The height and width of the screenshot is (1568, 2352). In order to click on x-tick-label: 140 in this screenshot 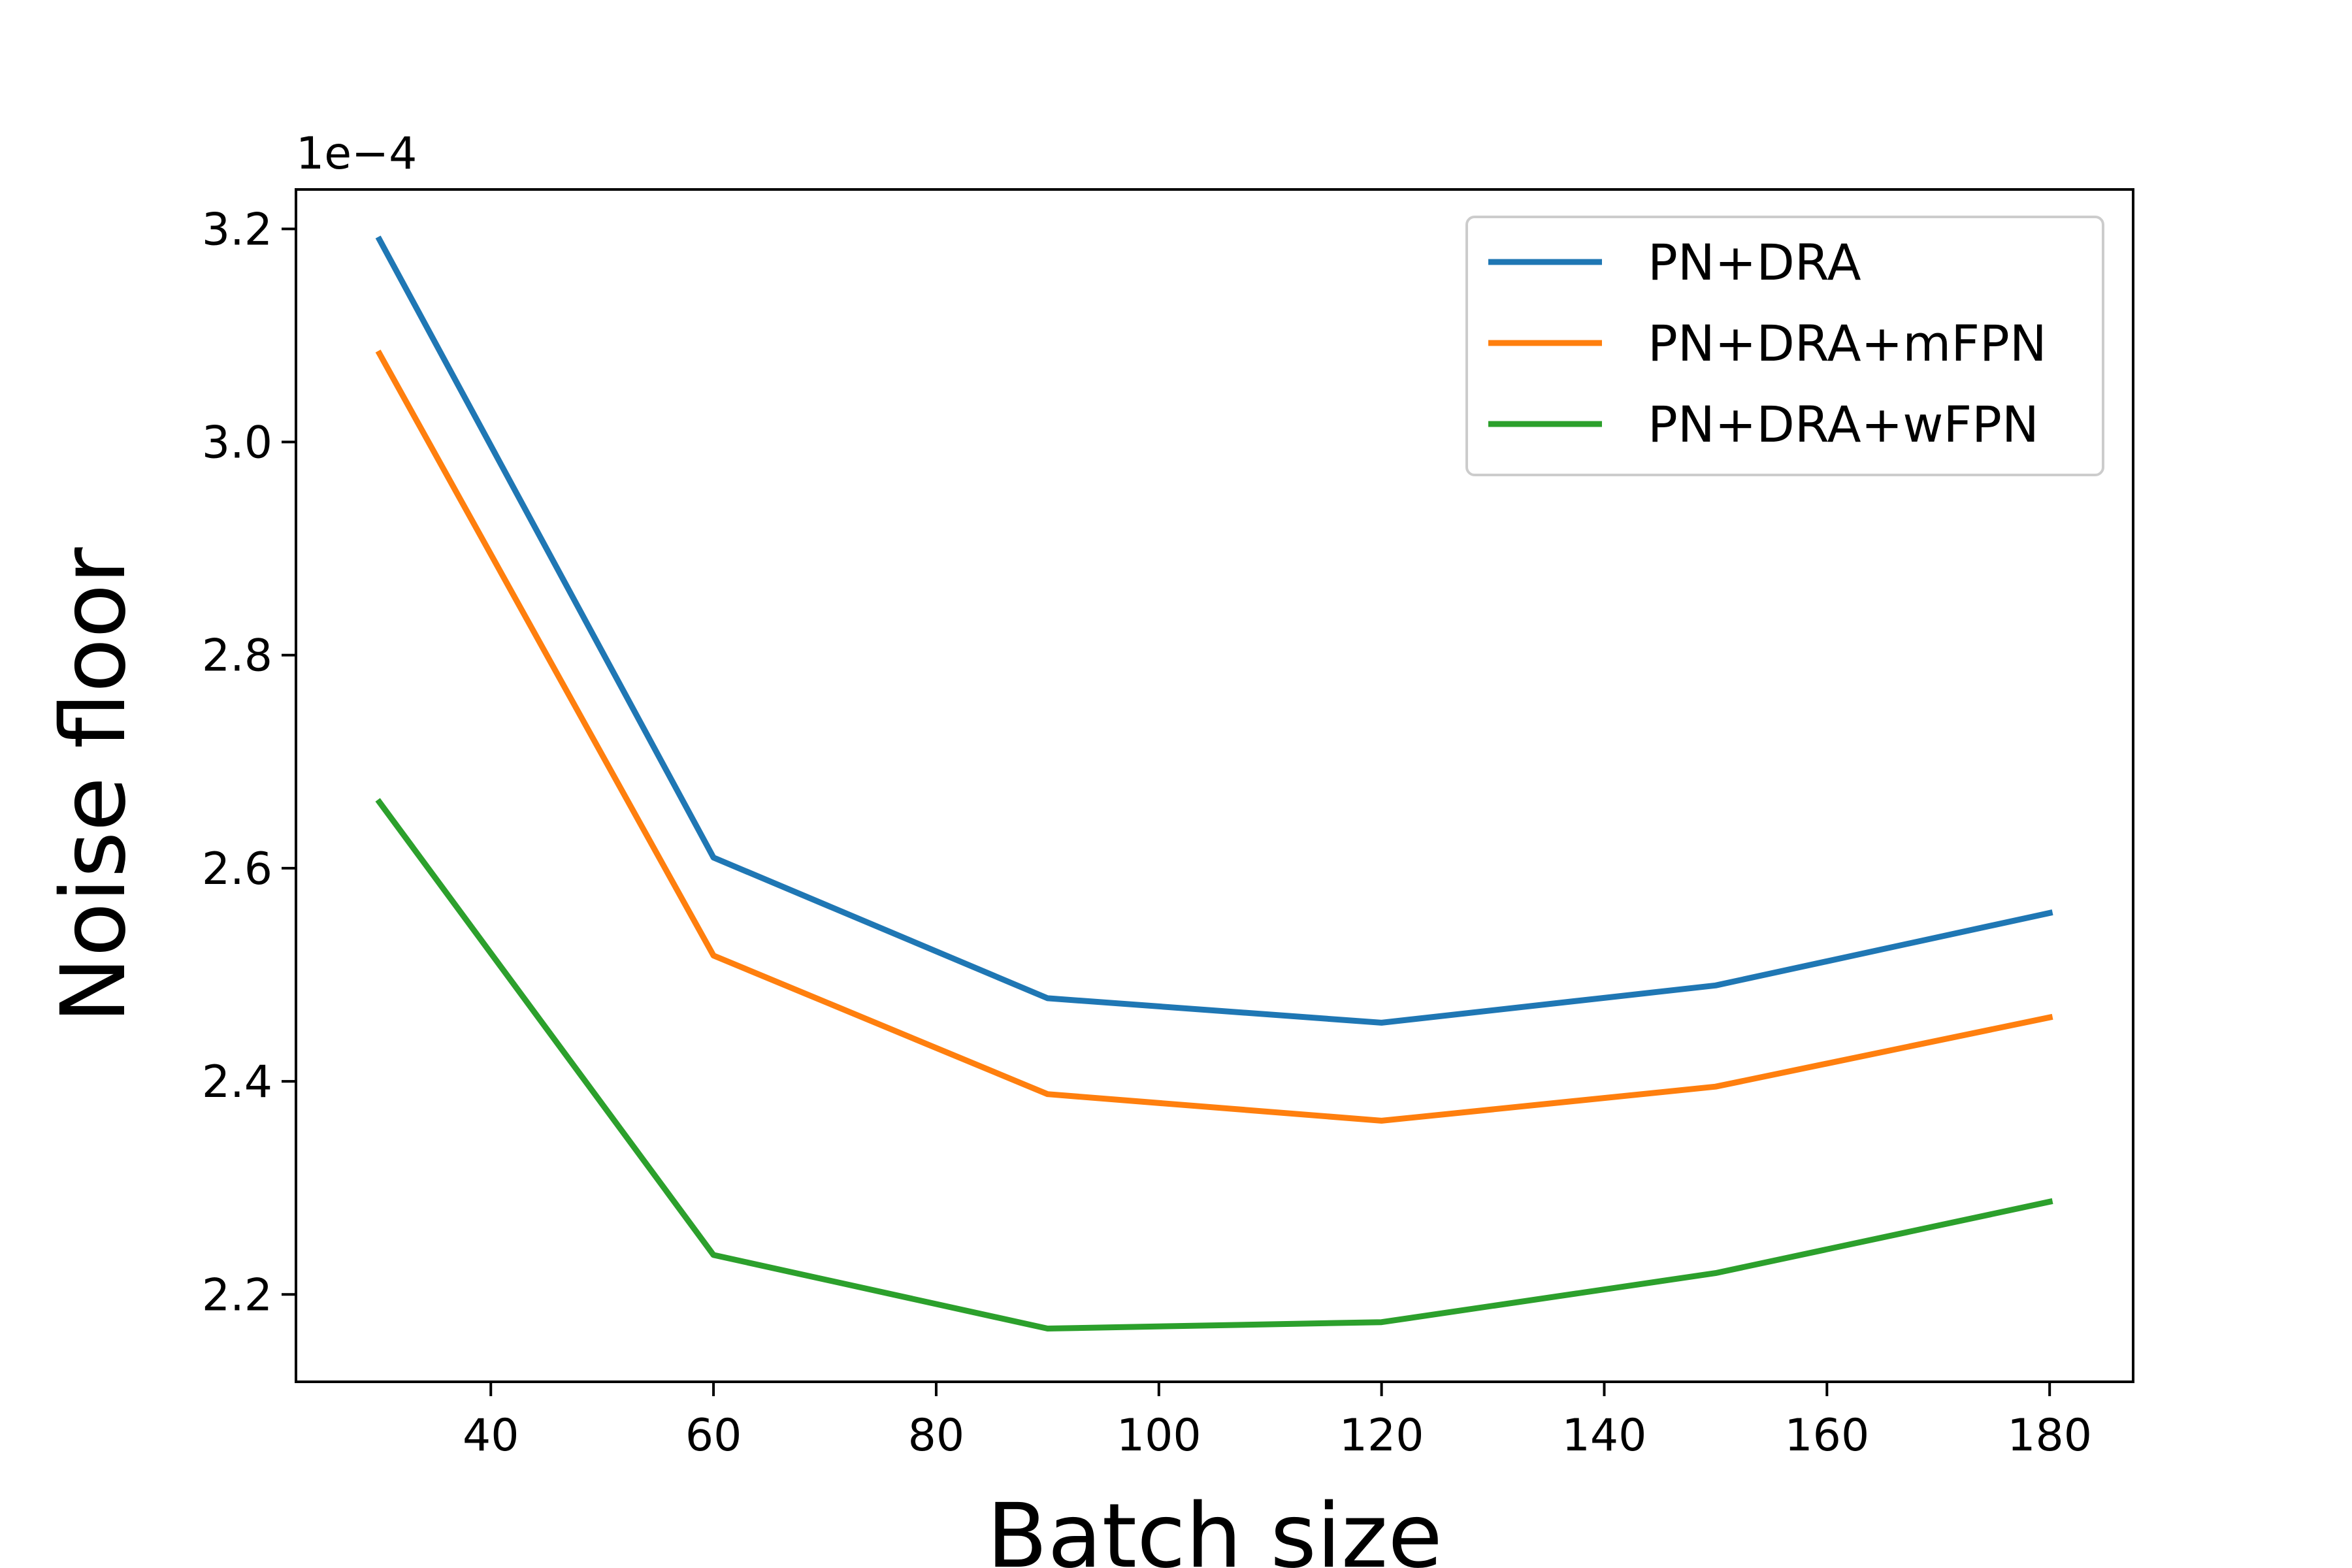, I will do `click(1604, 1436)`.